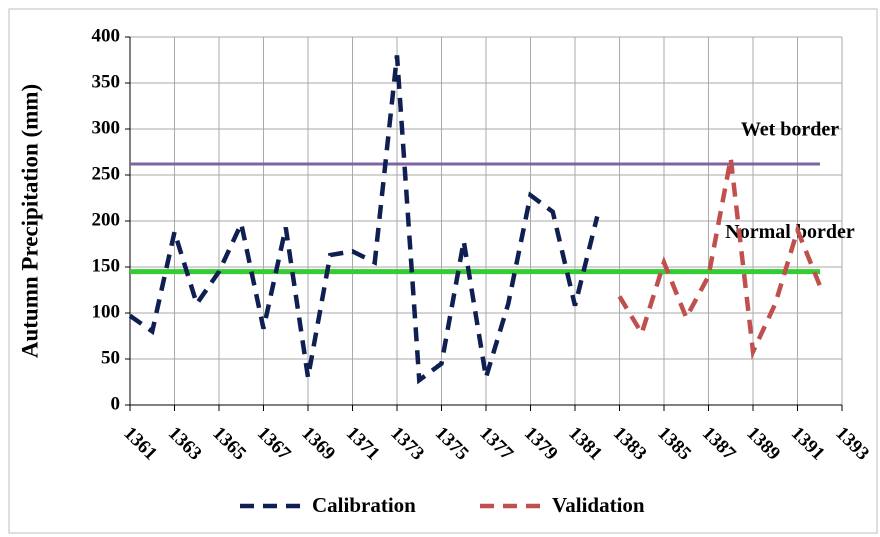 Image resolution: width=880 pixels, height=537 pixels. What do you see at coordinates (790, 232) in the screenshot?
I see `reference-label: Normal border` at bounding box center [790, 232].